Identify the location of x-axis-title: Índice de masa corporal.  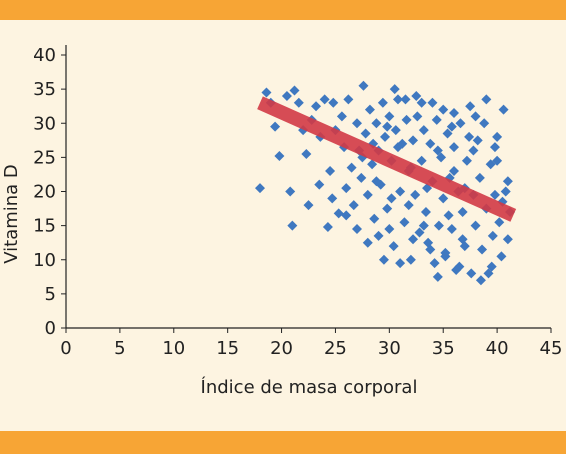
(309, 387).